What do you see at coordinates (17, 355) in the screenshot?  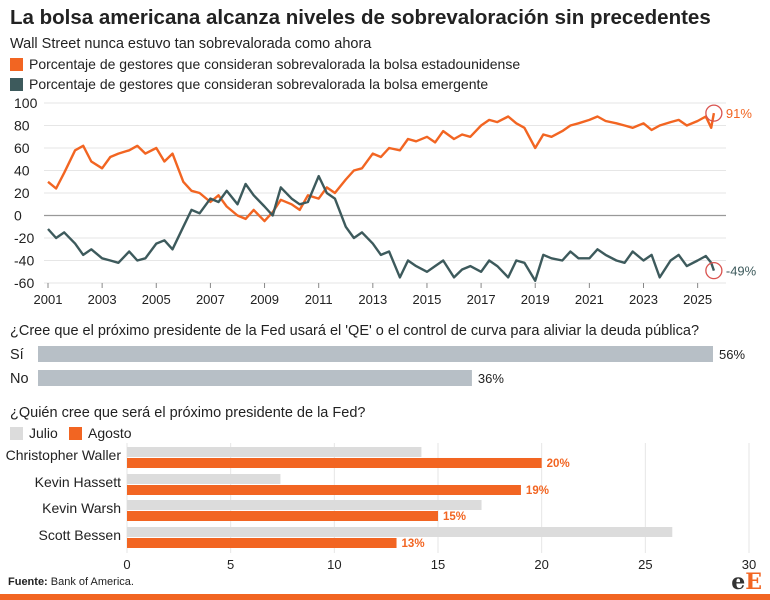 I see `q1-category-label-0: Sí` at bounding box center [17, 355].